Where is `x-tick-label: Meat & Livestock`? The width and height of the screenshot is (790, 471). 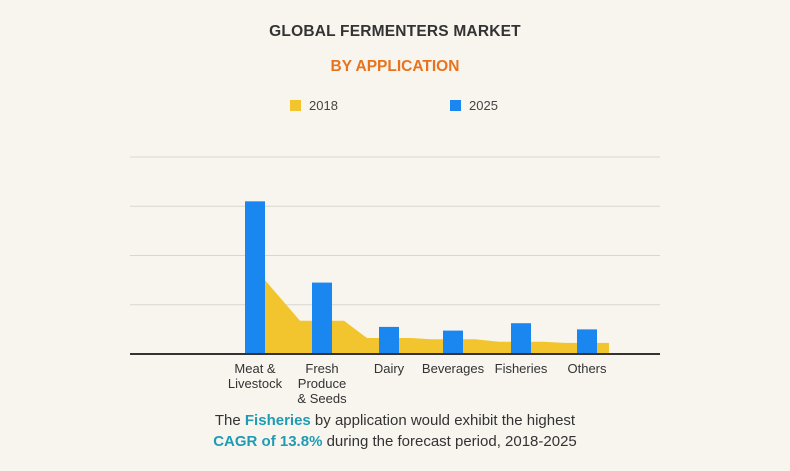
x-tick-label: Meat & Livestock is located at coordinates (255, 376).